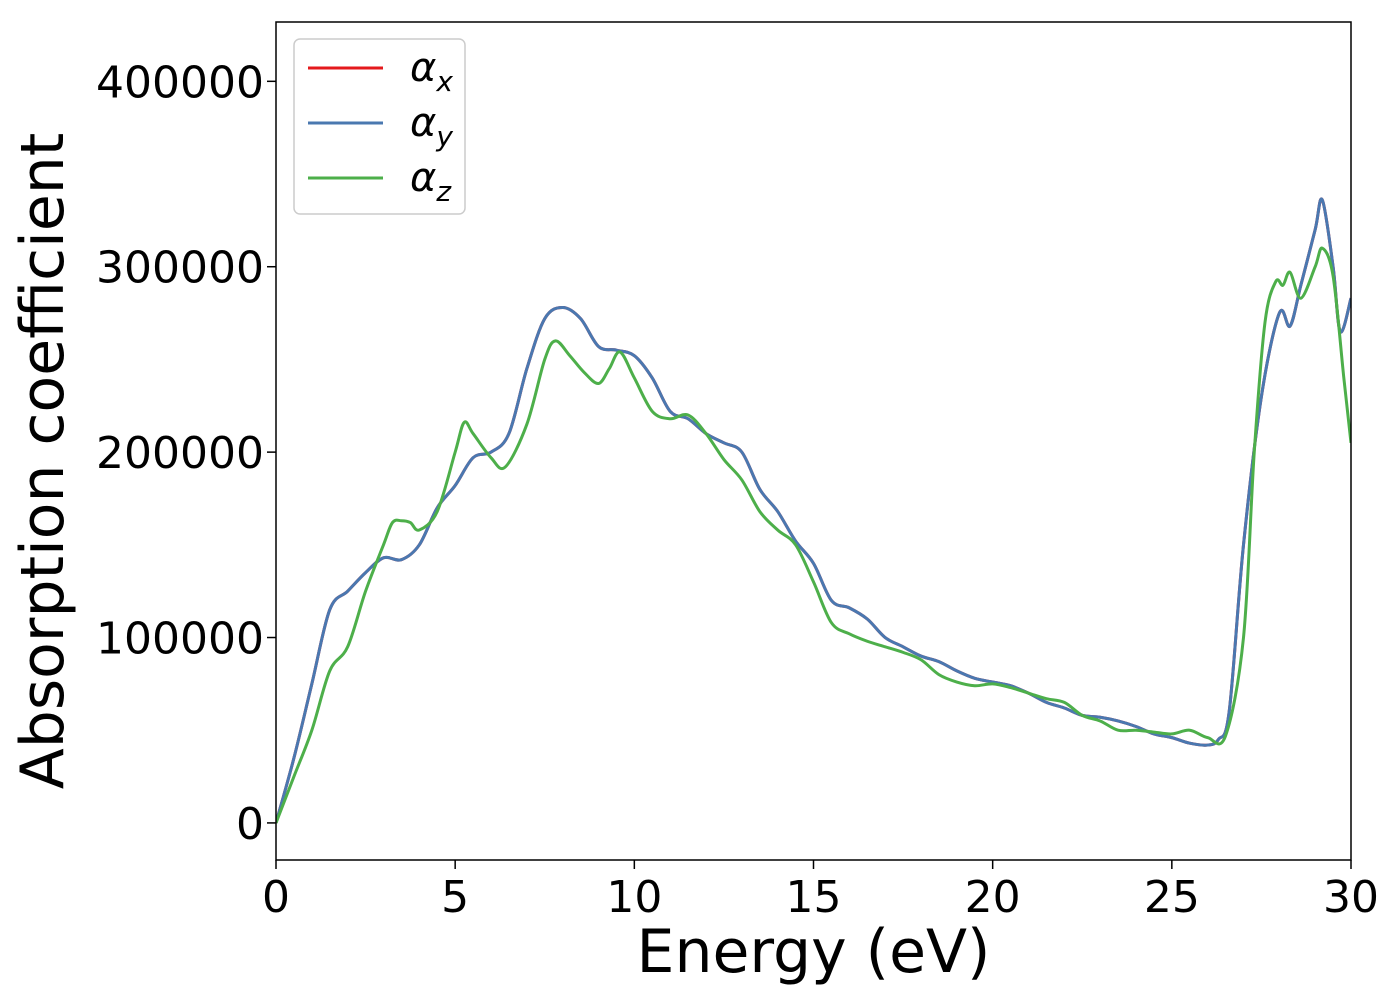 This screenshot has width=1400, height=1000. I want to click on x-tick-label: 5, so click(455, 897).